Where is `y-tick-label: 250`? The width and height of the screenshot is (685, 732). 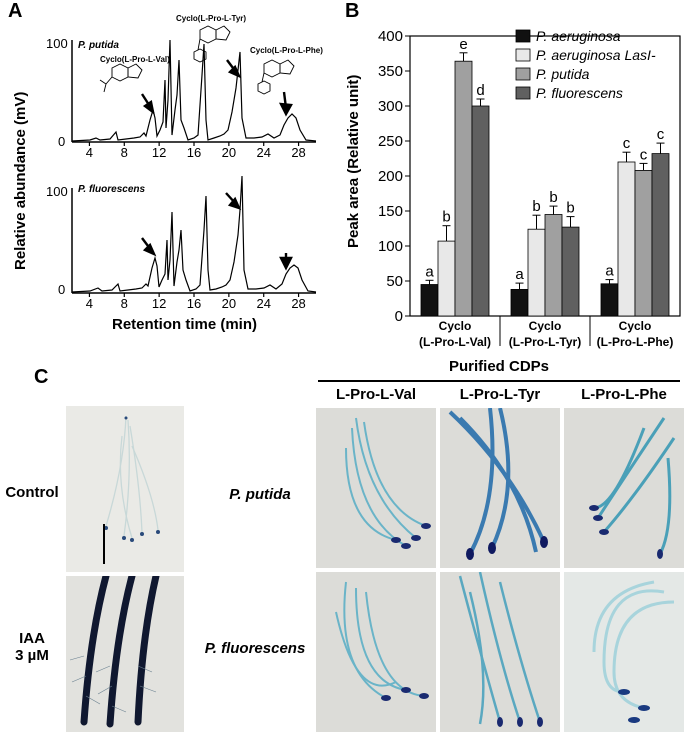
y-tick-label: 250 is located at coordinates (390, 141).